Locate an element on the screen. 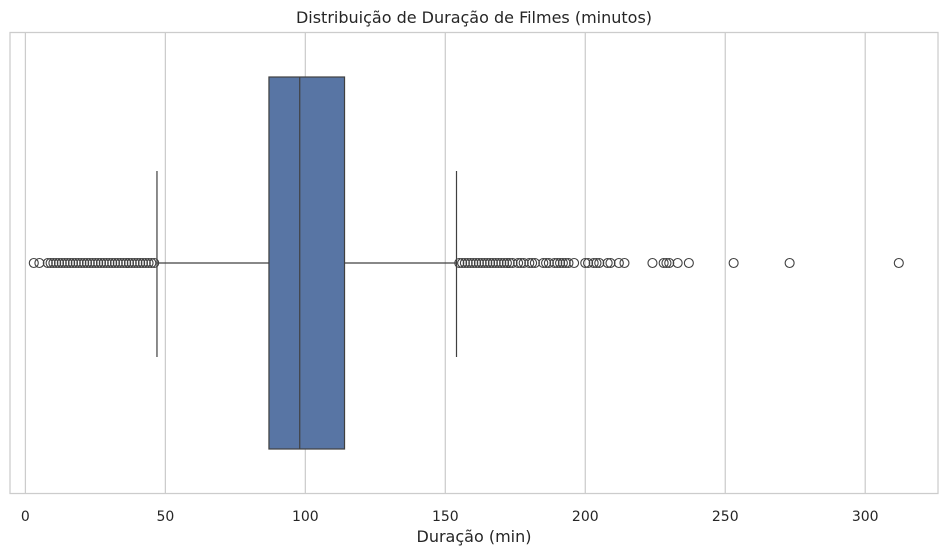 The width and height of the screenshot is (950, 556). iqr-box is located at coordinates (307, 263).